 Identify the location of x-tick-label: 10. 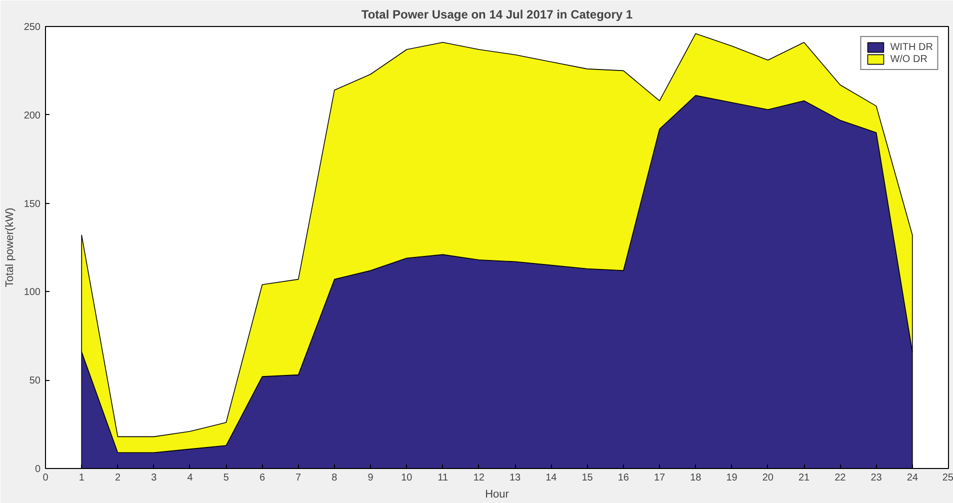
(407, 478).